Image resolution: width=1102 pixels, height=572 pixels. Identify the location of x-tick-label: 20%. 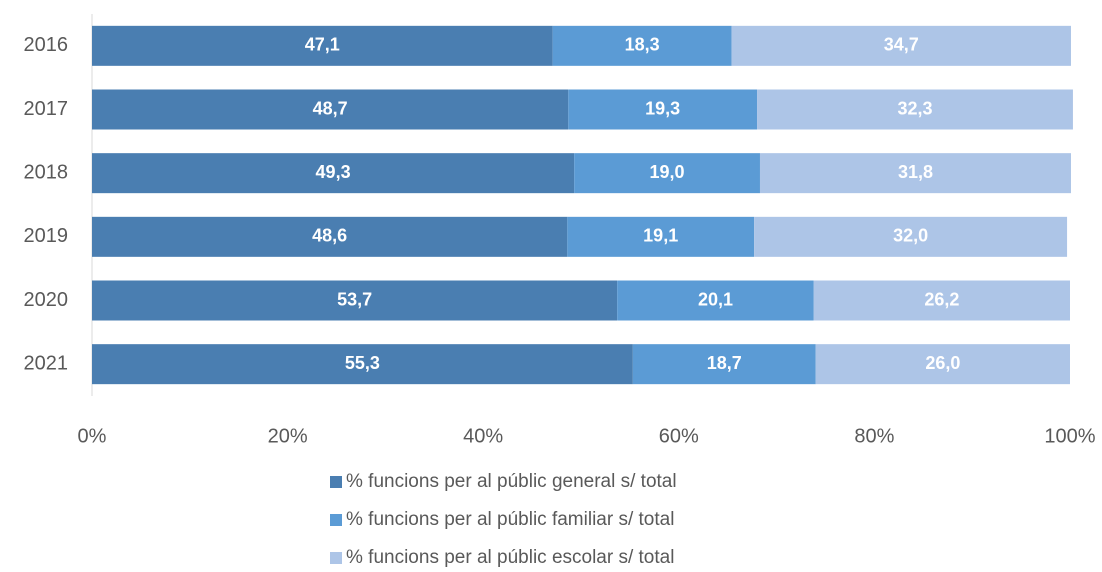
(288, 436).